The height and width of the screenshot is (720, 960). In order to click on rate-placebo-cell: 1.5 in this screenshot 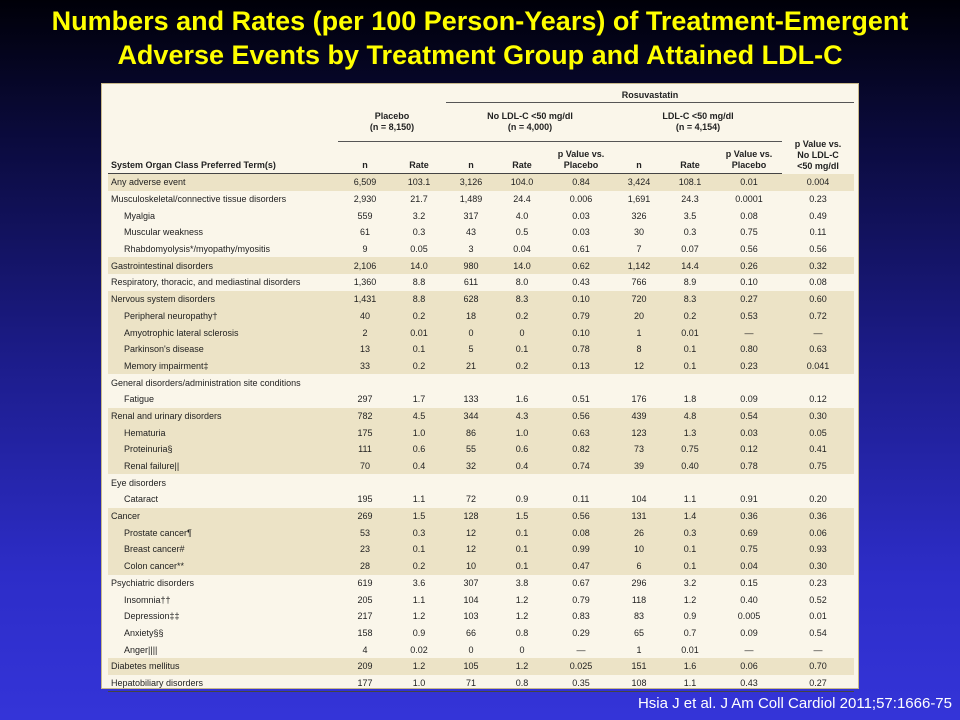, I will do `click(419, 516)`.